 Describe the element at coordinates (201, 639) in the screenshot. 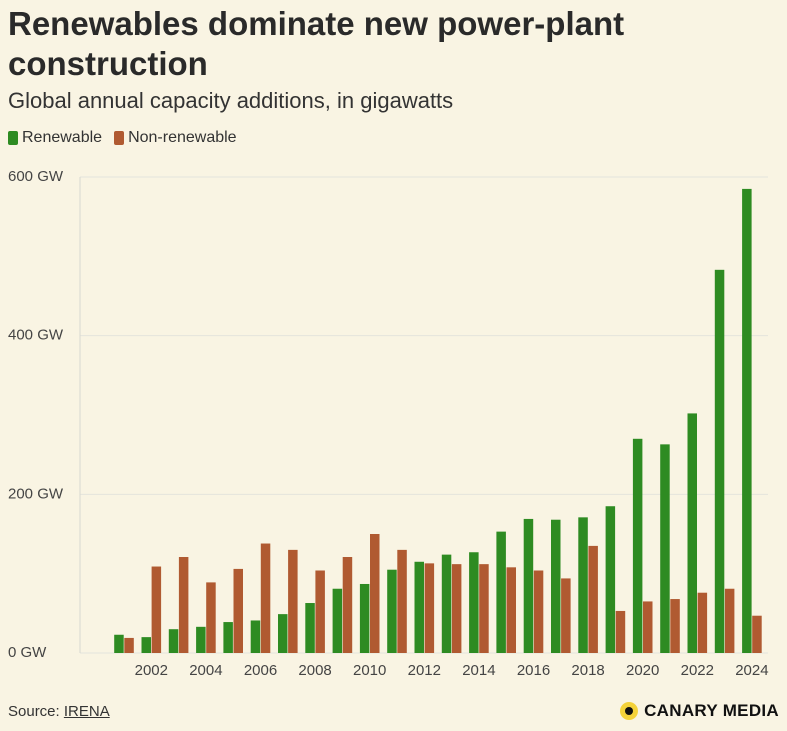

I see `bar-renewable-2004` at that location.